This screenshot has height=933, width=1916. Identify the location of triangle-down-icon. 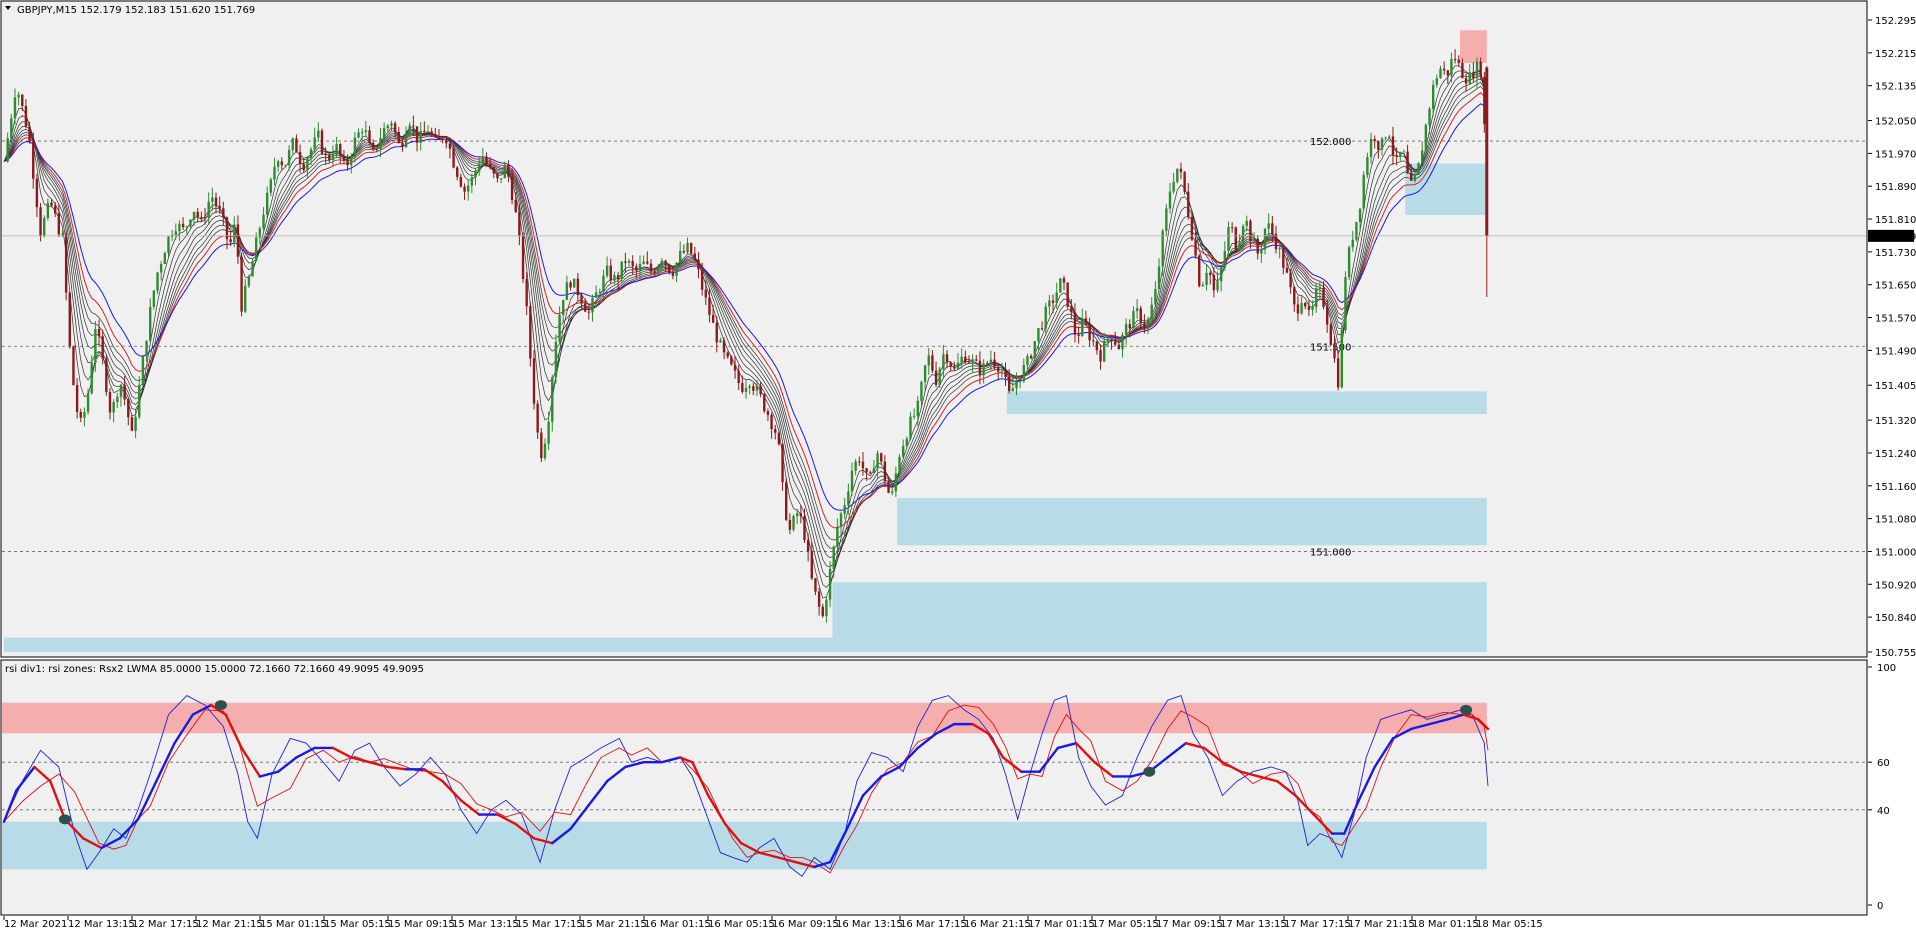
(8, 8).